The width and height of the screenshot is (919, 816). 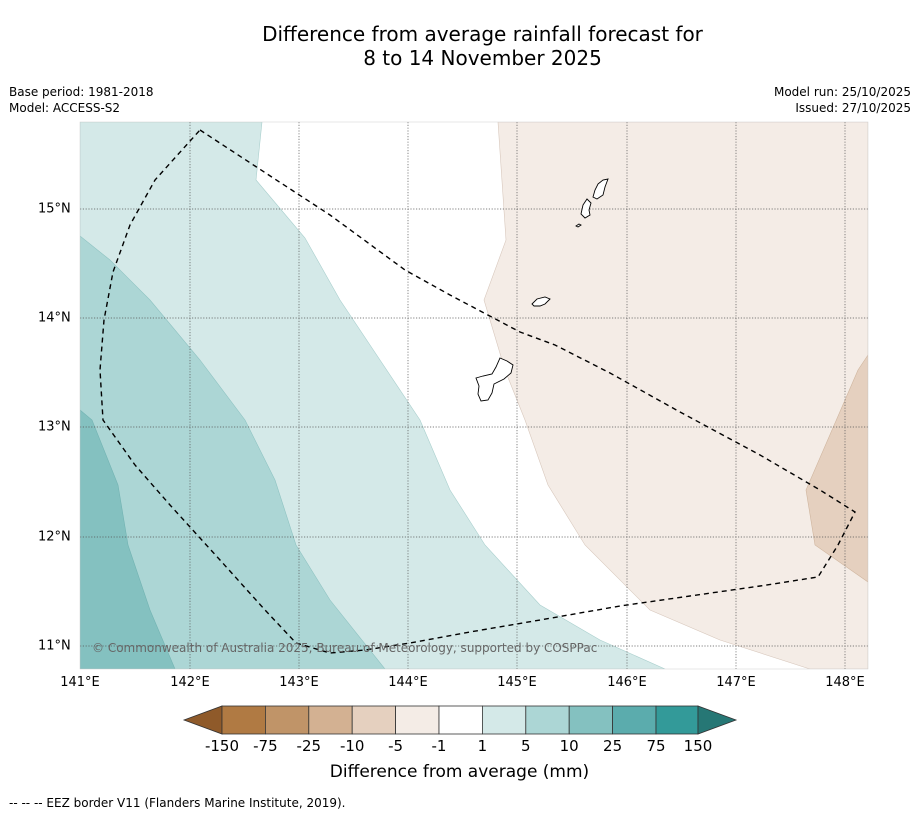 I want to click on x-tick-label: 144°E, so click(x=408, y=682).